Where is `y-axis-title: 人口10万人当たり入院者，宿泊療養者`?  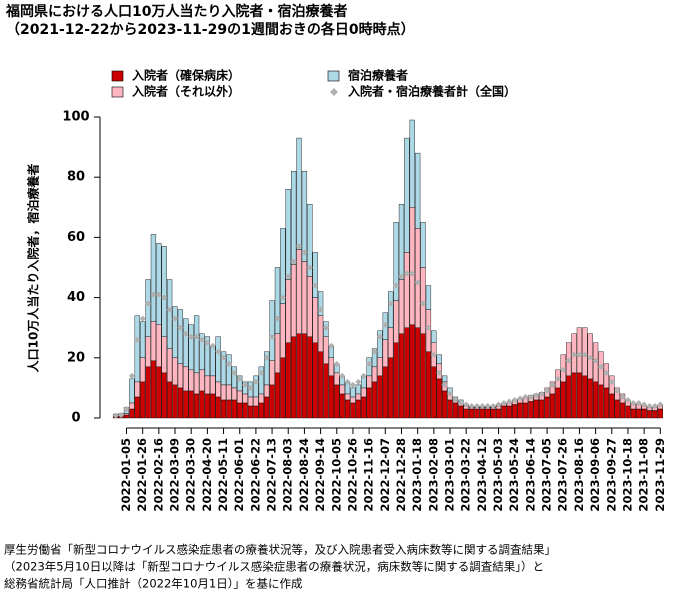
y-axis-title: 人口10万人当たり入院者，宿泊療養者 is located at coordinates (33, 268).